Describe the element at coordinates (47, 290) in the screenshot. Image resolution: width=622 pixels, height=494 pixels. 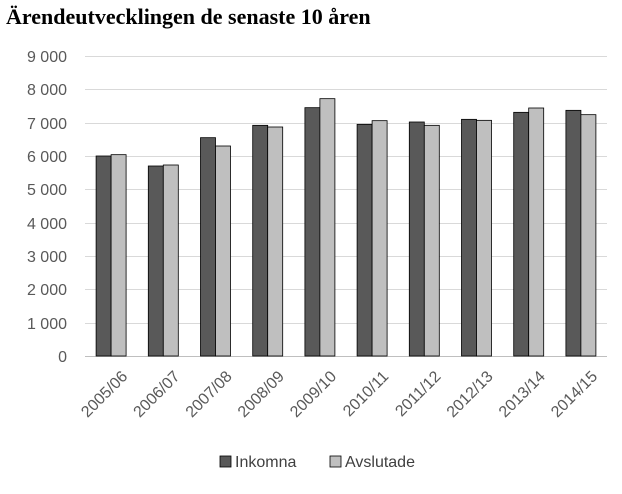
I see `y-tick-label: 2 000` at that location.